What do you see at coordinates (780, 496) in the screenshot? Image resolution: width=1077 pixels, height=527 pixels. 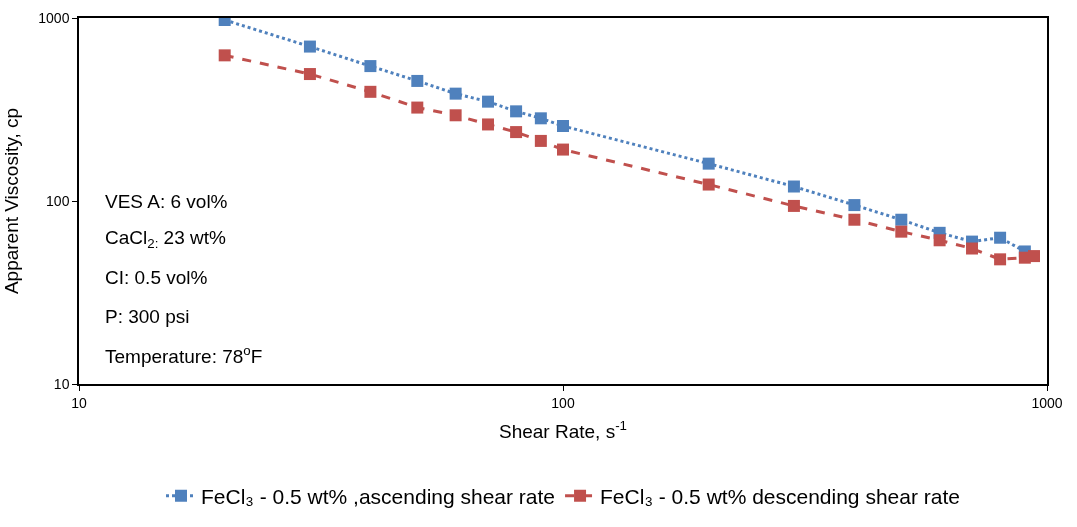 I see `legend-label: FeCl₃ - 0.5 wt% descending shear rate` at bounding box center [780, 496].